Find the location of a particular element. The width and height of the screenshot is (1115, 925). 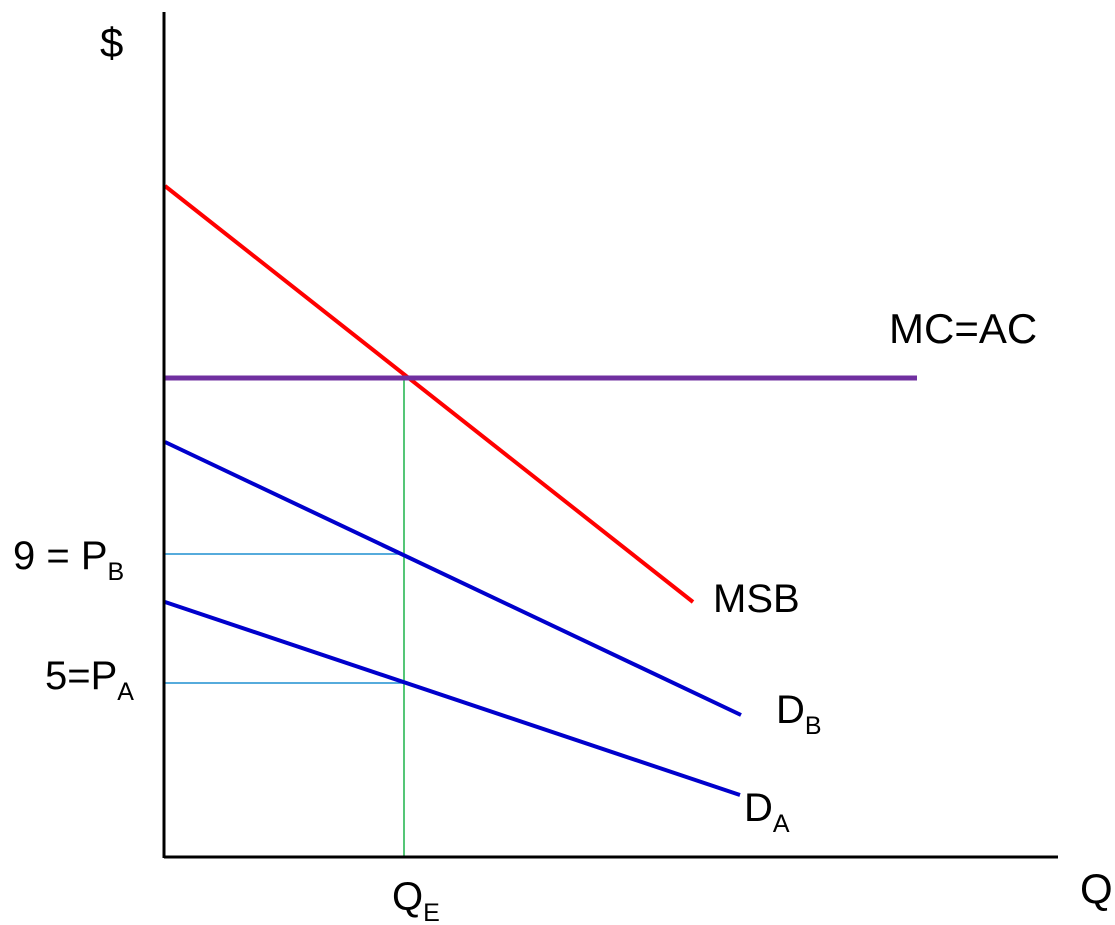

demand-a-label-main: D is located at coordinates (758, 808).